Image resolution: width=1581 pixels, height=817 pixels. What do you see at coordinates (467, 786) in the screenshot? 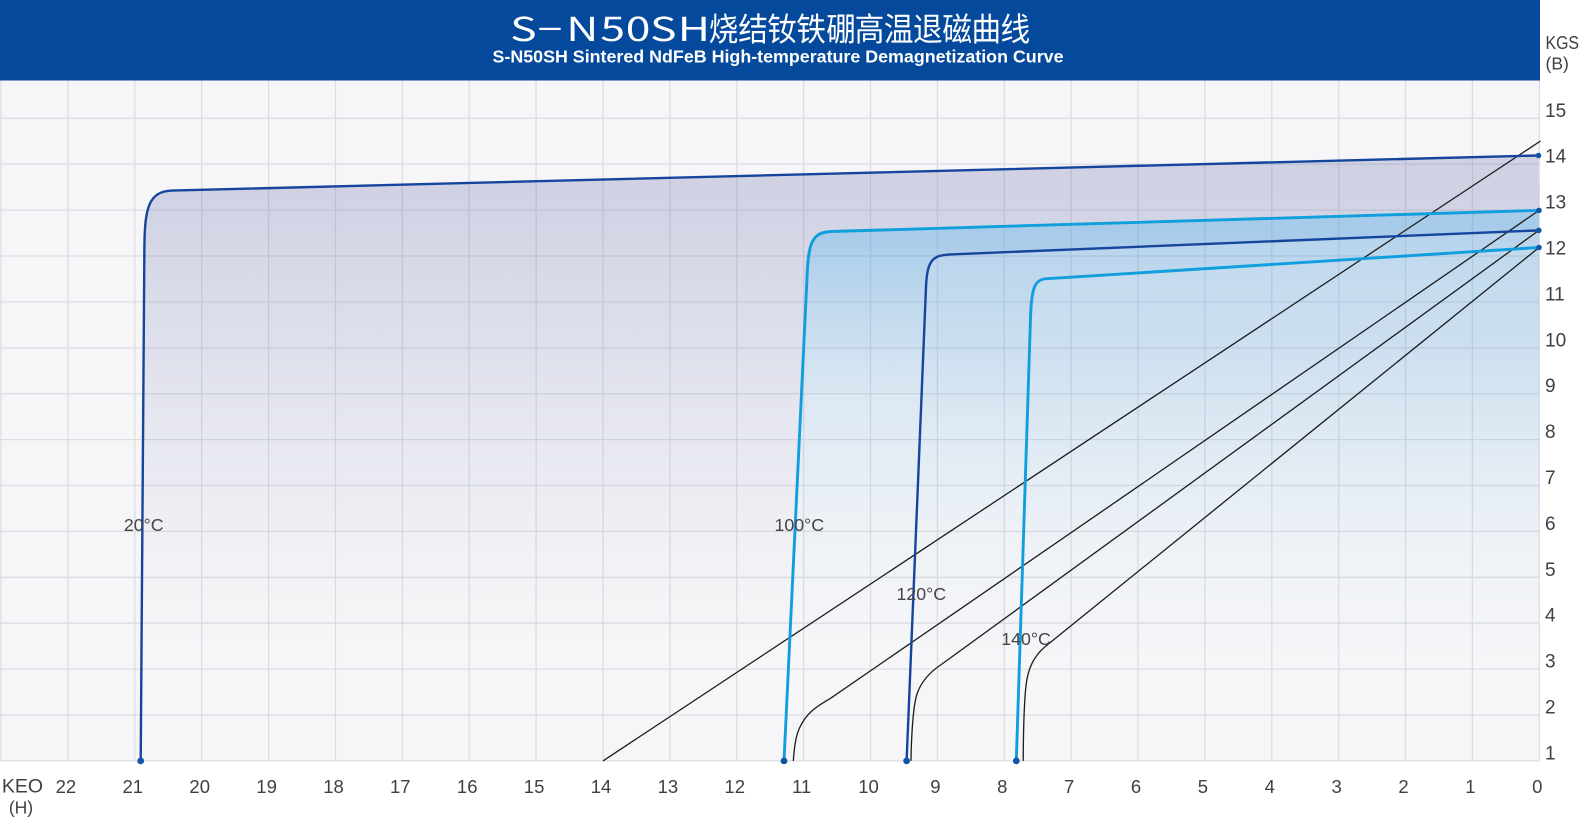
I see `svg-text: 16` at bounding box center [467, 786].